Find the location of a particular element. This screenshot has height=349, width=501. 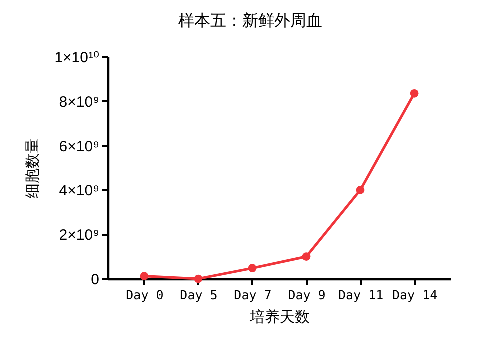

chart-title: 样本五：新鲜外周血 is located at coordinates (250, 21).